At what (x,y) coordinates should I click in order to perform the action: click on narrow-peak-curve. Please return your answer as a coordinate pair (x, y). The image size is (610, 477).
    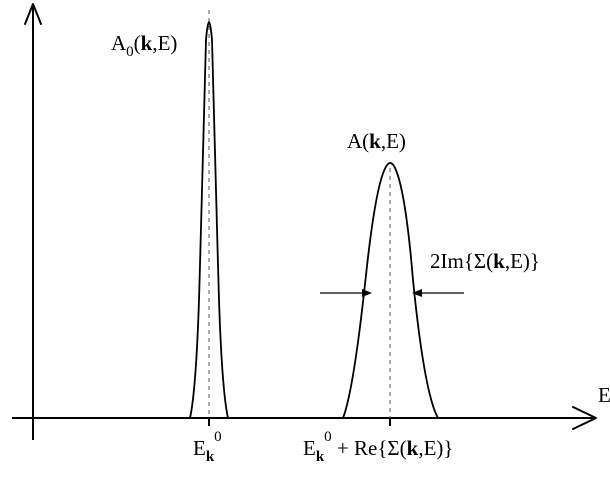
    Looking at the image, I should click on (209, 220).